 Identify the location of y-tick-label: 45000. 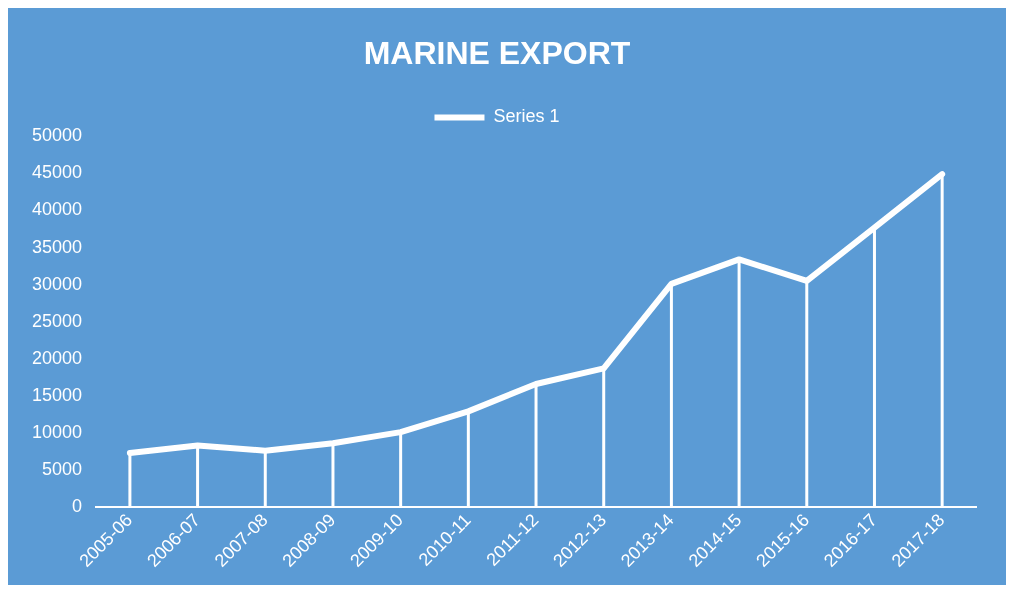
(57, 172).